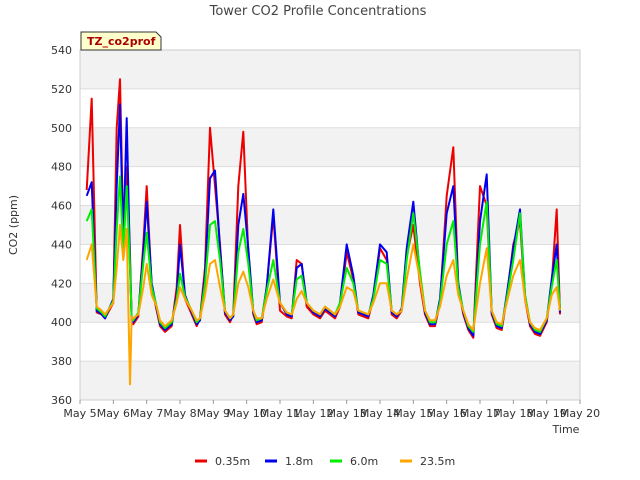  I want to click on x-tick-label: May 20, so click(580, 413).